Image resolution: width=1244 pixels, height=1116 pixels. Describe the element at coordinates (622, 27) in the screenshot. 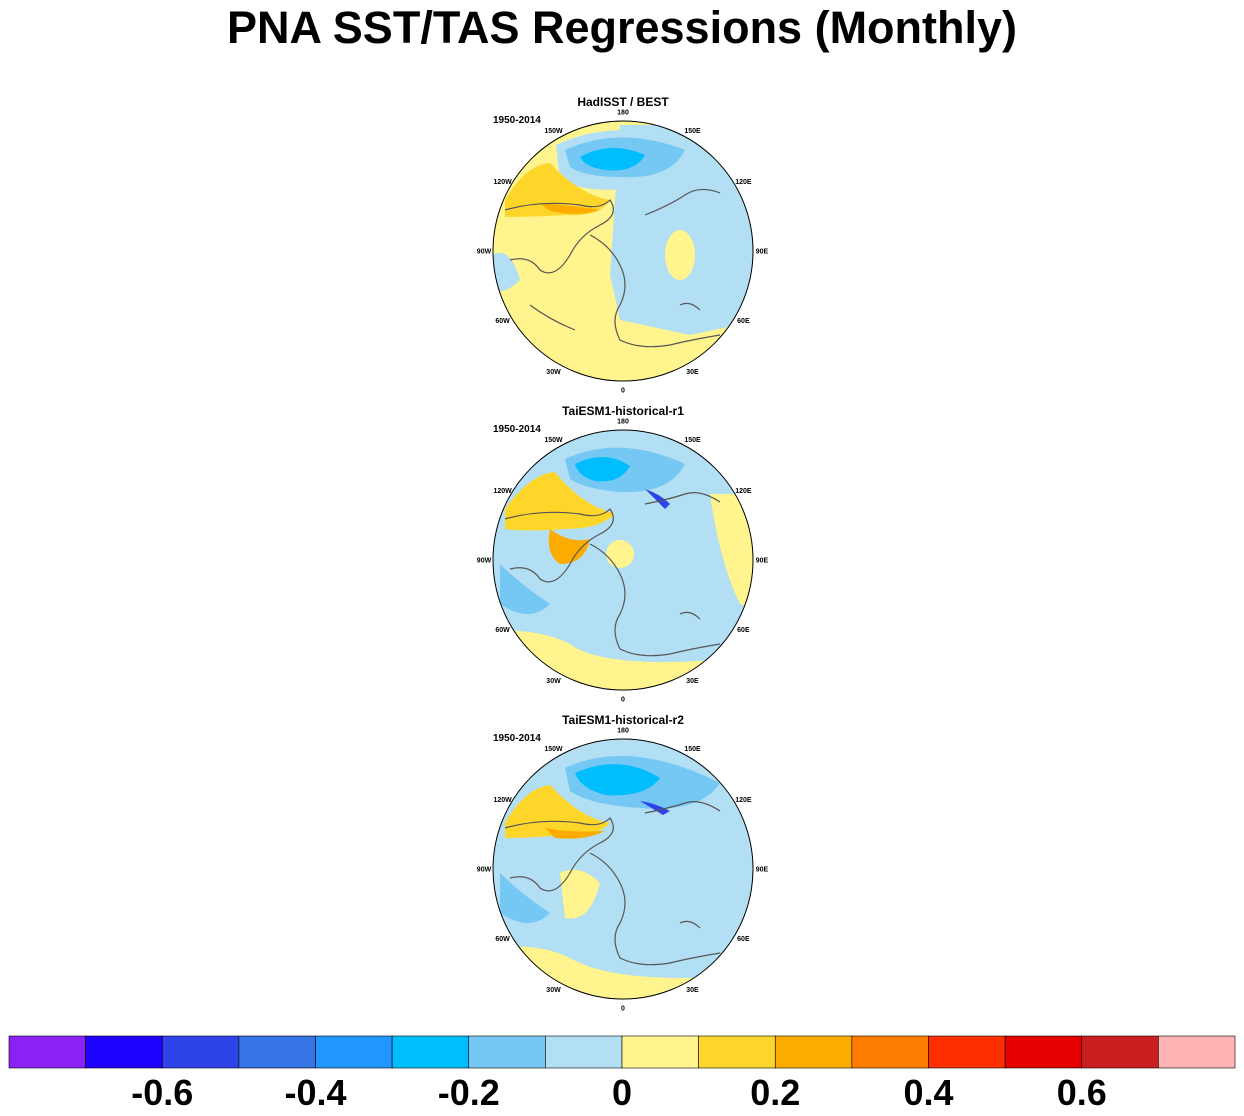

I see `page-title: PNA SST/TAS Regressions (Monthly)` at that location.